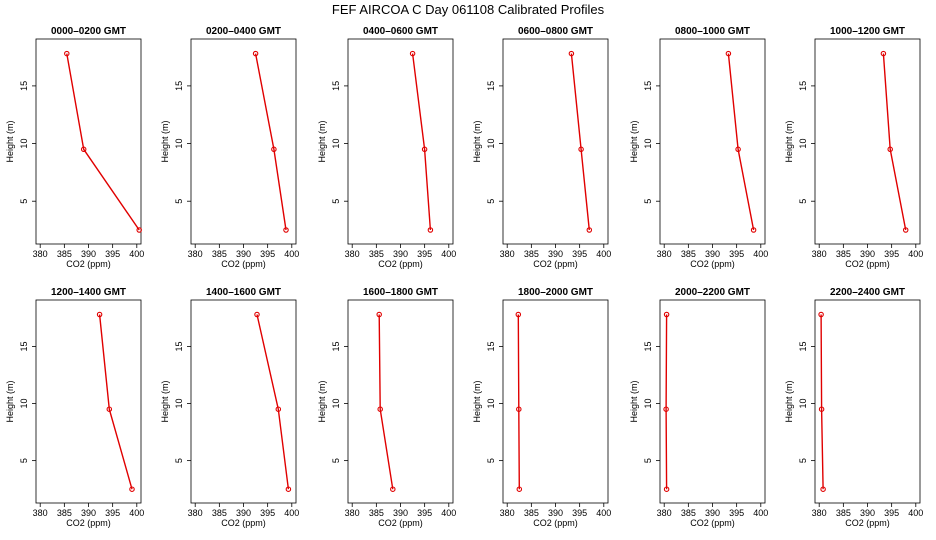 Image resolution: width=936 pixels, height=540 pixels. I want to click on panel-title: 0200–0400 GMT, so click(243, 31).